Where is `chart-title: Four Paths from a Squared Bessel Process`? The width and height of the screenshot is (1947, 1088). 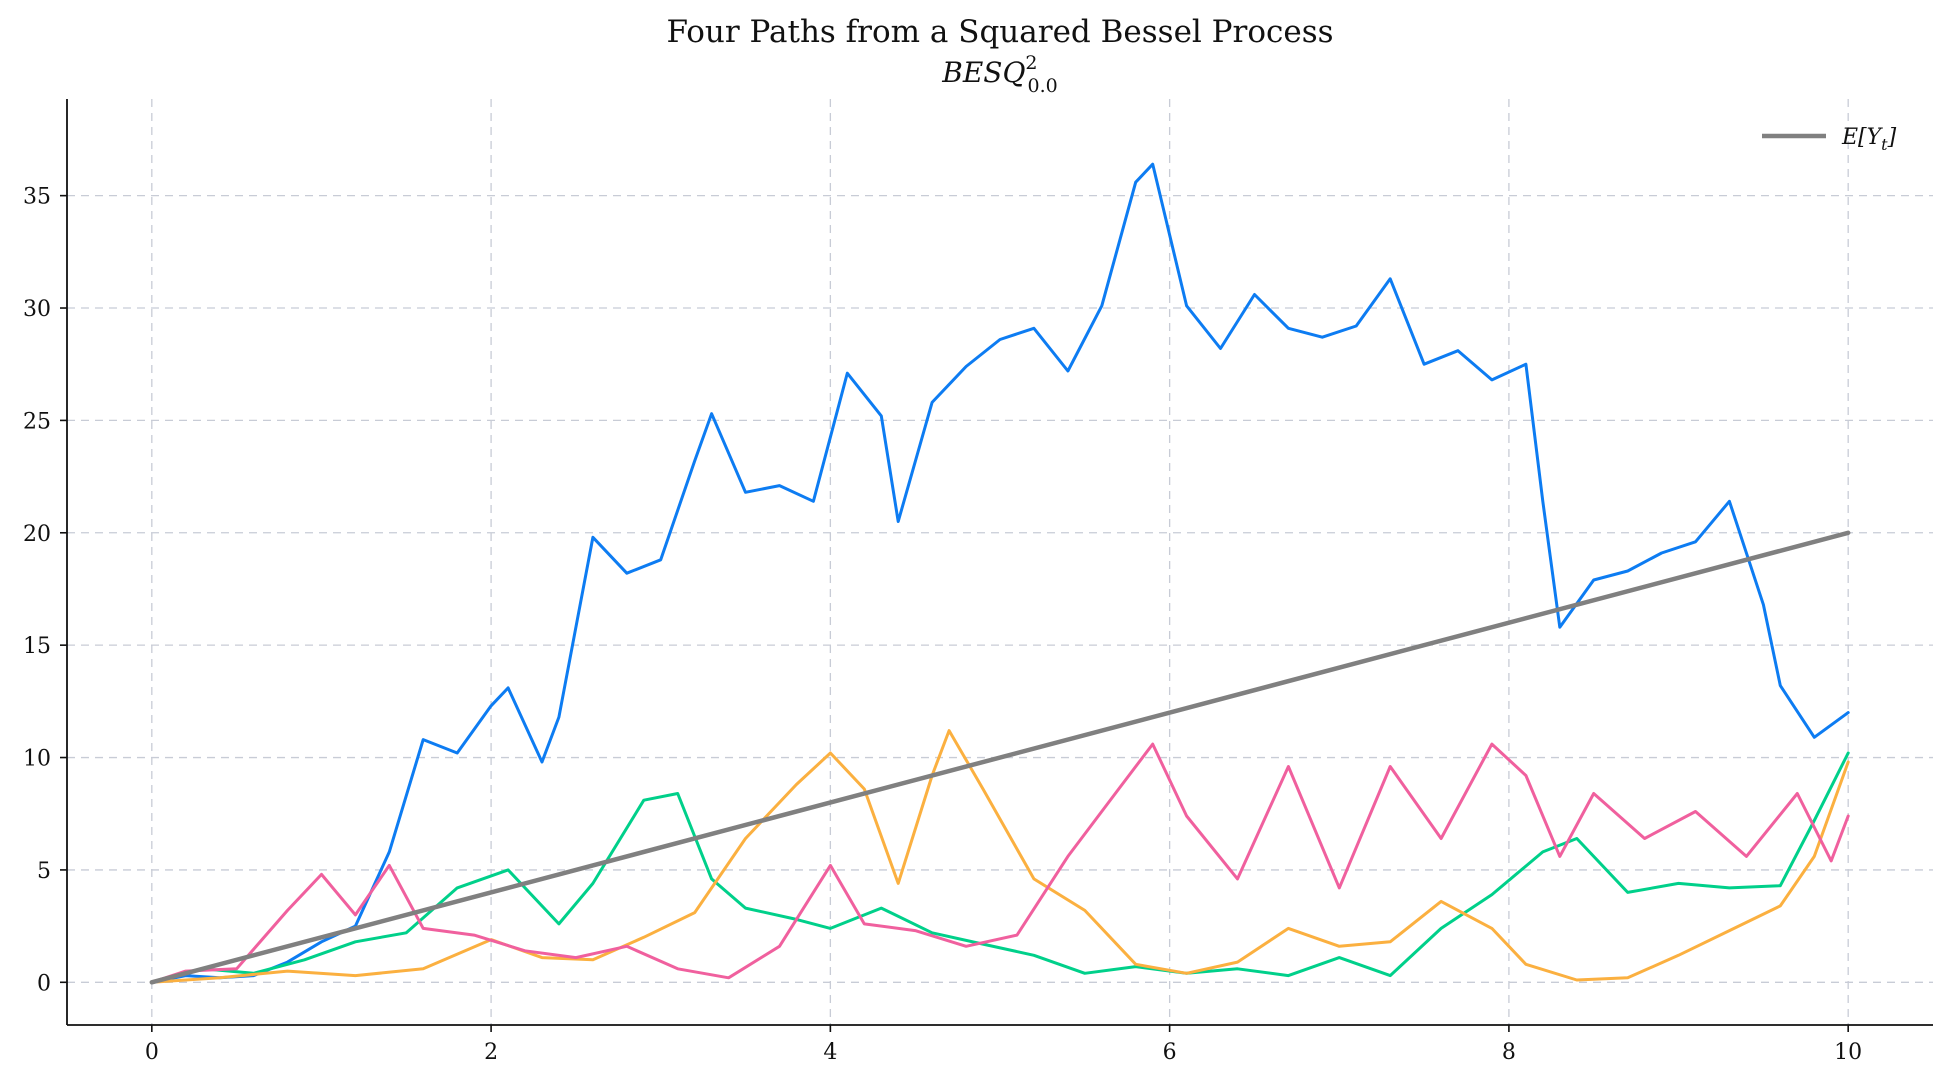
chart-title: Four Paths from a Squared Bessel Process is located at coordinates (999, 32).